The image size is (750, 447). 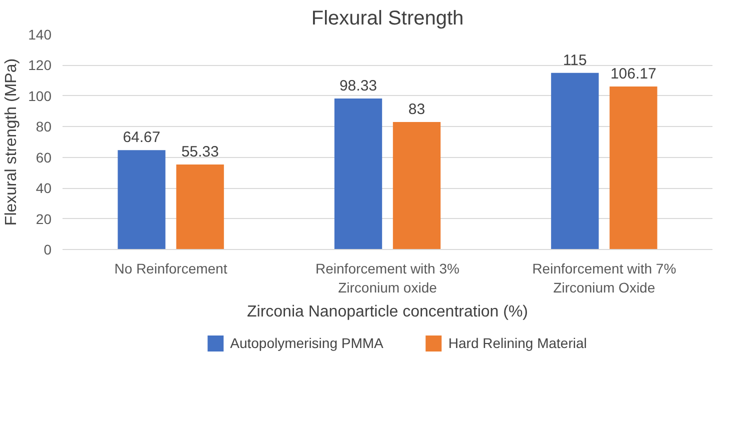 What do you see at coordinates (358, 85) in the screenshot?
I see `data-label: 98.33` at bounding box center [358, 85].